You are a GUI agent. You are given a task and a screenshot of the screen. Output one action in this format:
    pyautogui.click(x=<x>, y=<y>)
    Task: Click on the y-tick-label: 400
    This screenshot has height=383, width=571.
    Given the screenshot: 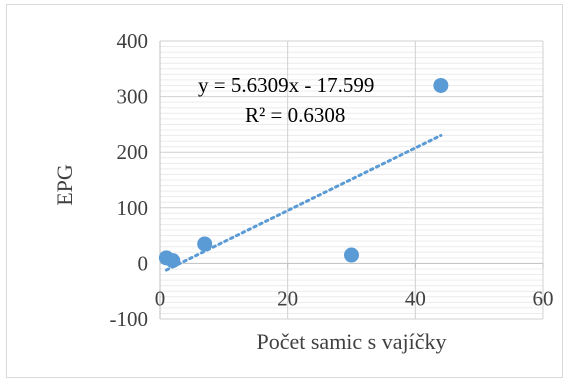 What is the action you would take?
    pyautogui.click(x=133, y=41)
    